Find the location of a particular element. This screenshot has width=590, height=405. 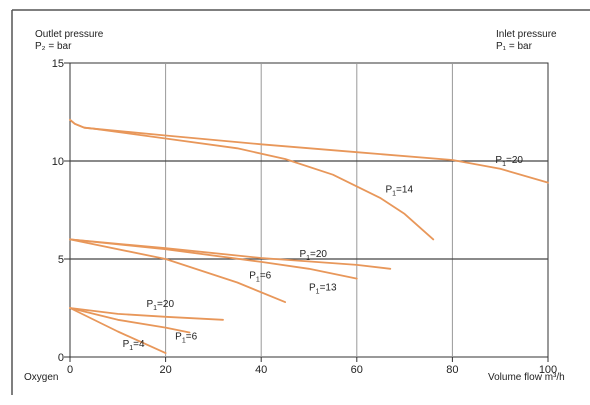

x-tick-label: 0 is located at coordinates (70, 370).